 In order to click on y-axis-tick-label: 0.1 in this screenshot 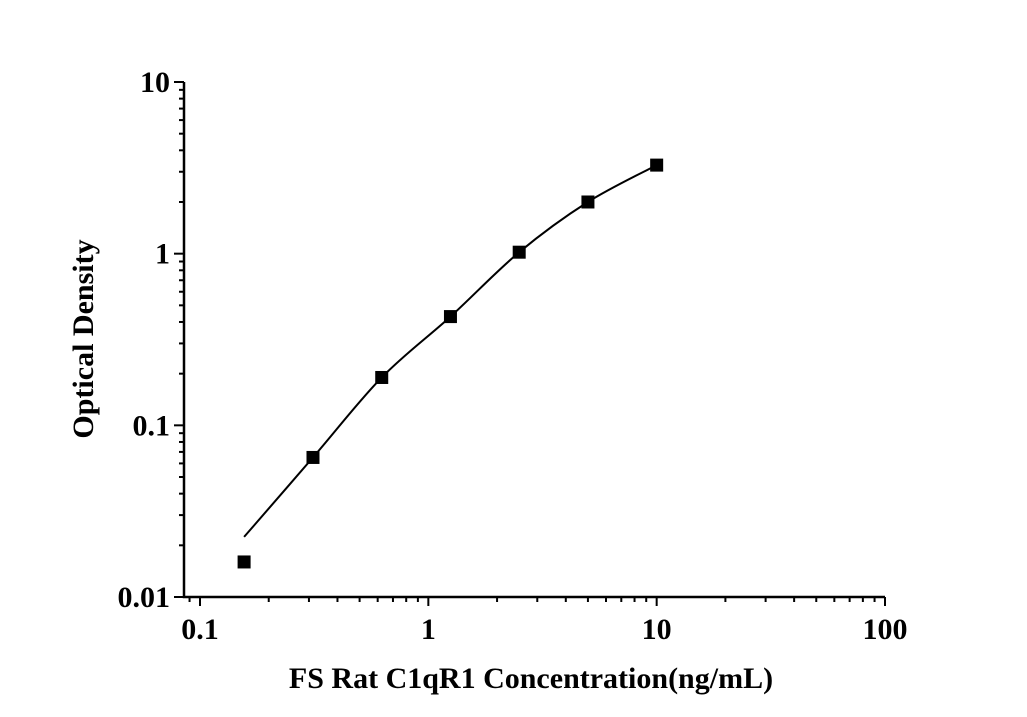, I will do `click(152, 425)`.